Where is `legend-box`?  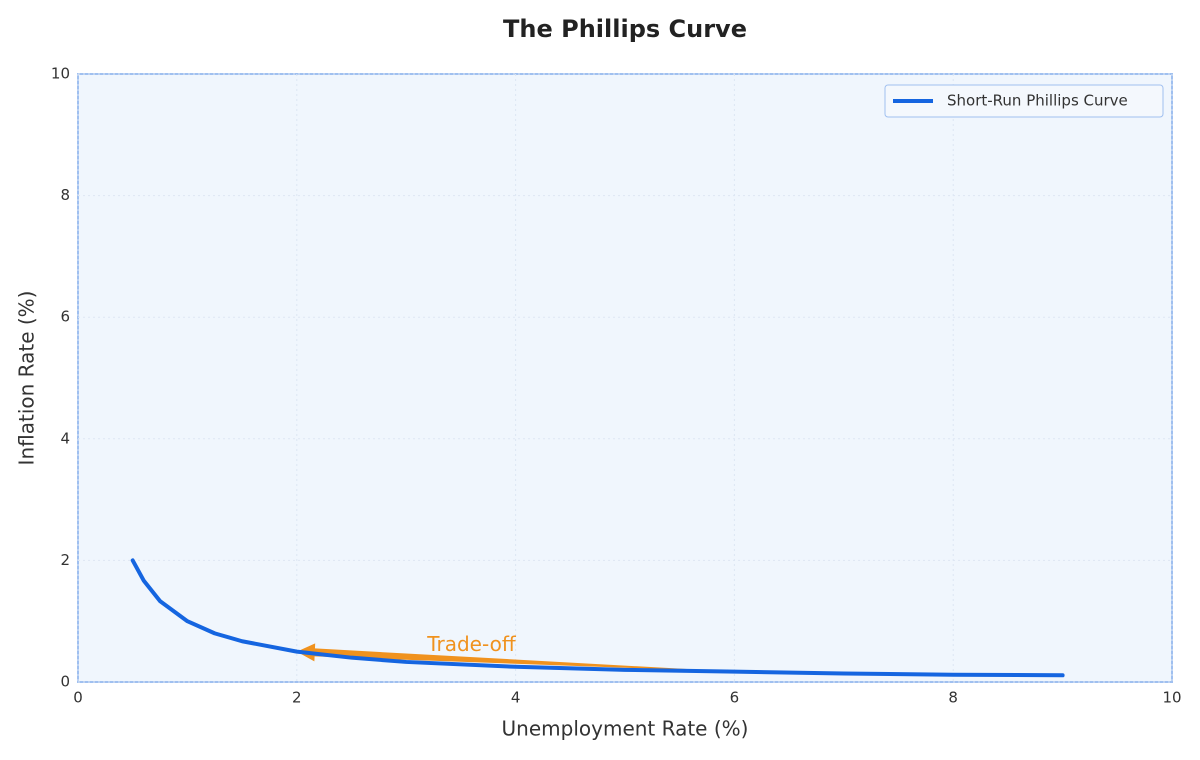 legend-box is located at coordinates (1024, 101).